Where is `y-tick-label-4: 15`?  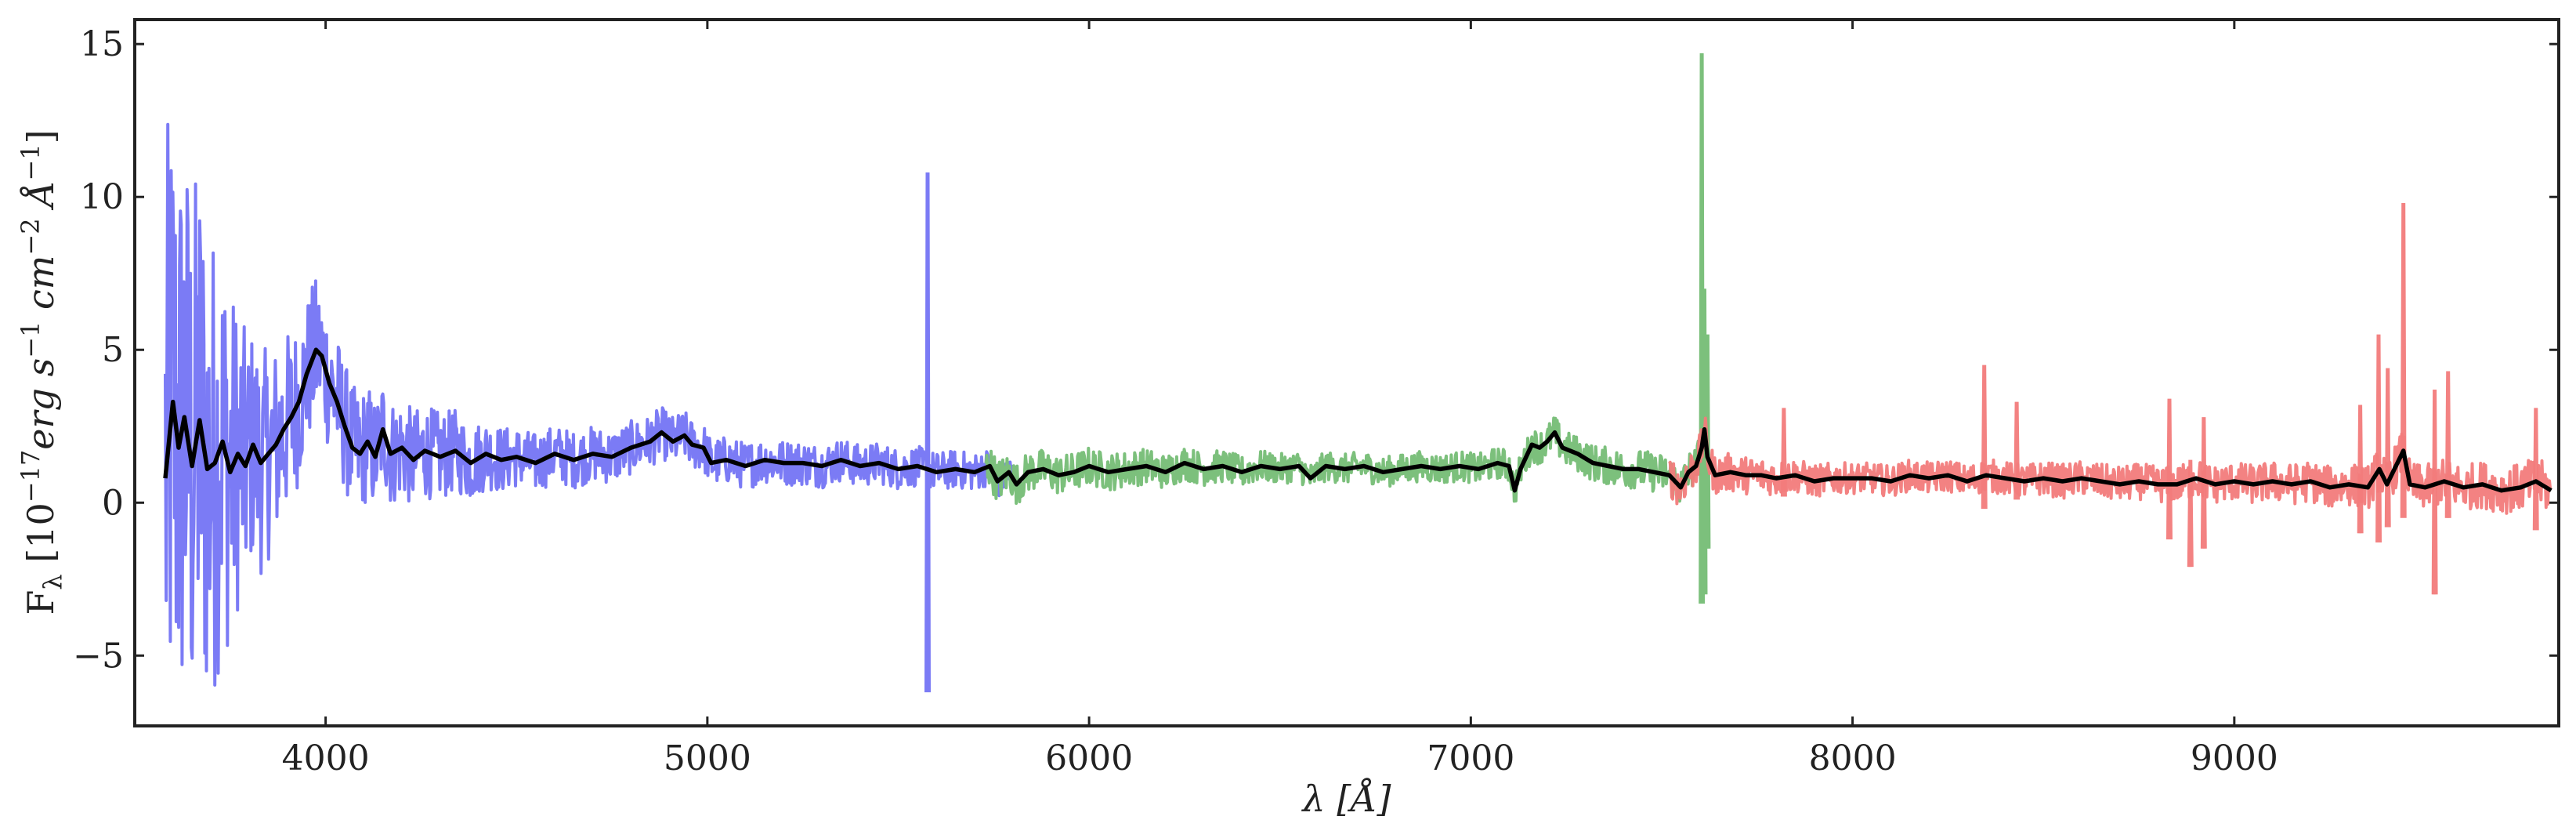
y-tick-label-4: 15 is located at coordinates (102, 44).